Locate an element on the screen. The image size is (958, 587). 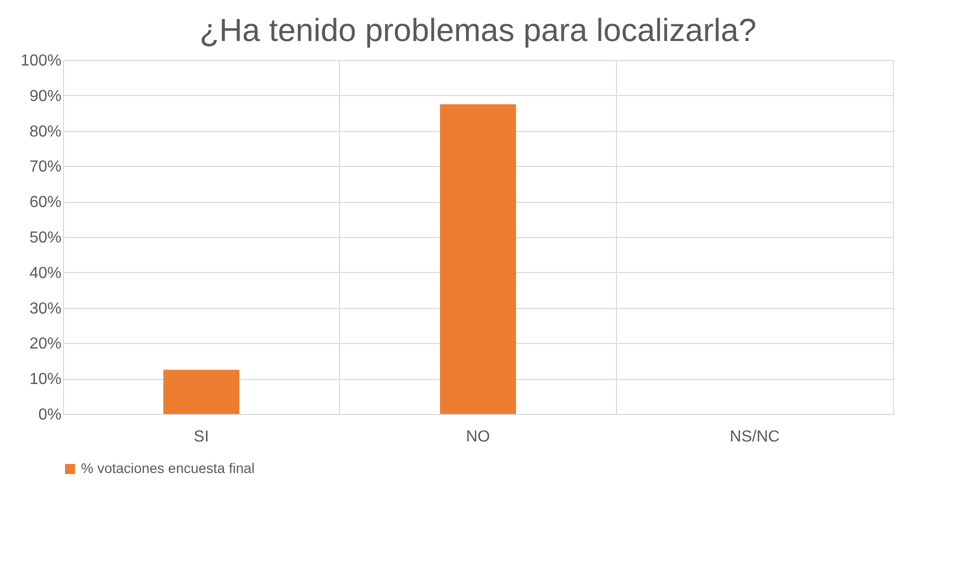
legend-label: % votaciones encuesta final is located at coordinates (168, 468).